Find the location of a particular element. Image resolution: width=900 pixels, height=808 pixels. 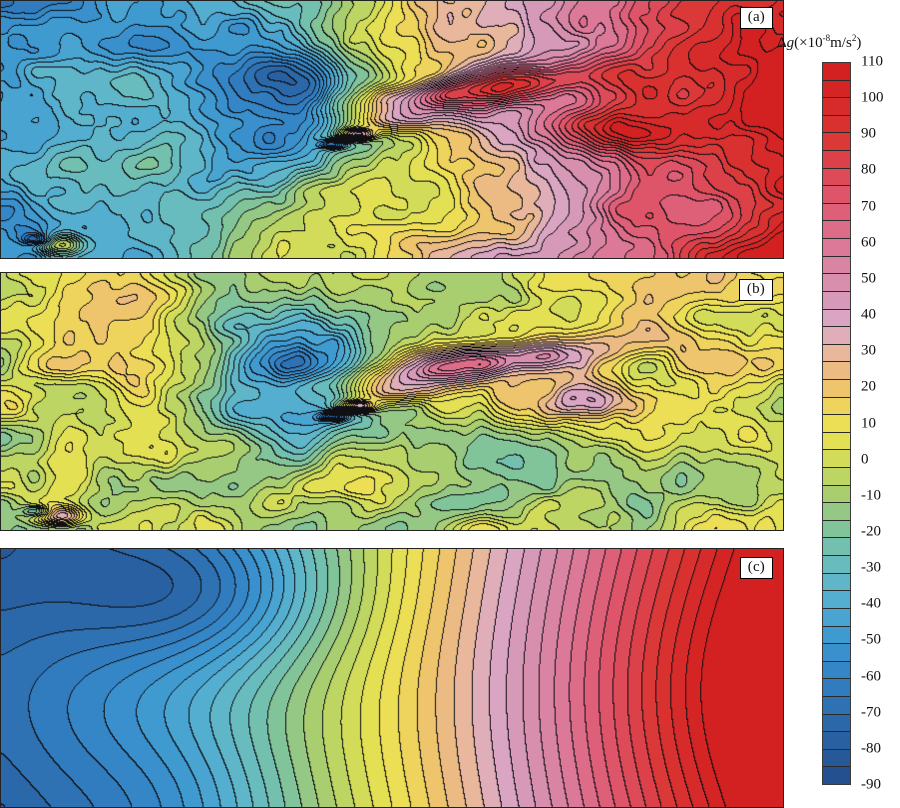

colorbar-tick: 20 is located at coordinates (868, 386).